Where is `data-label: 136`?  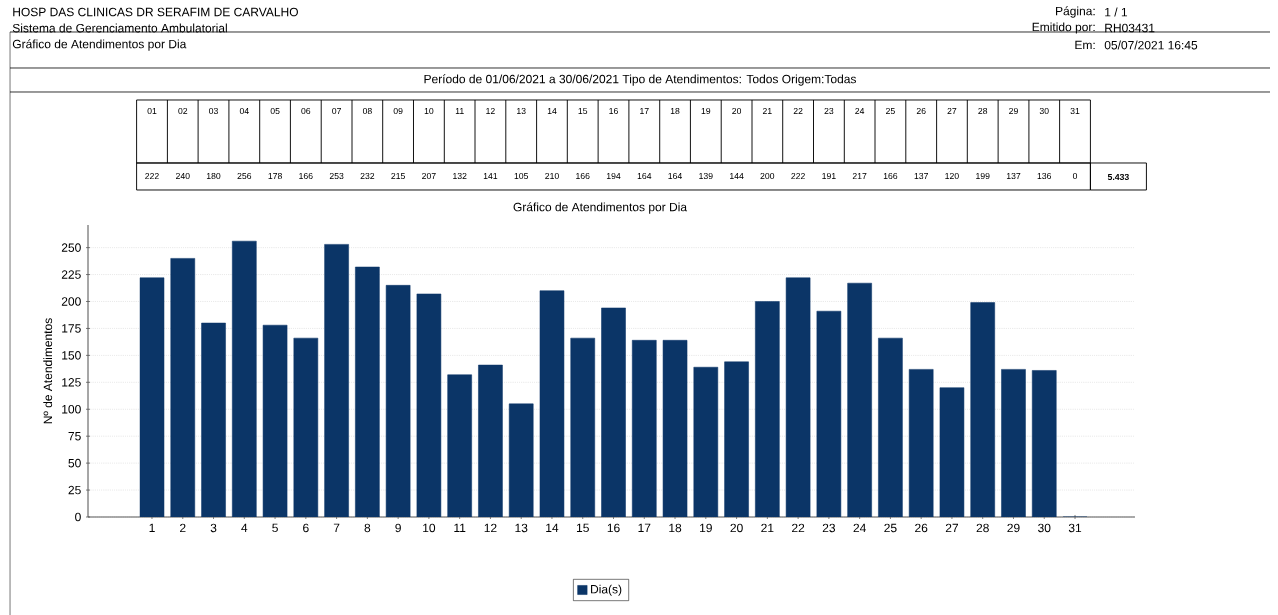 data-label: 136 is located at coordinates (1044, 176).